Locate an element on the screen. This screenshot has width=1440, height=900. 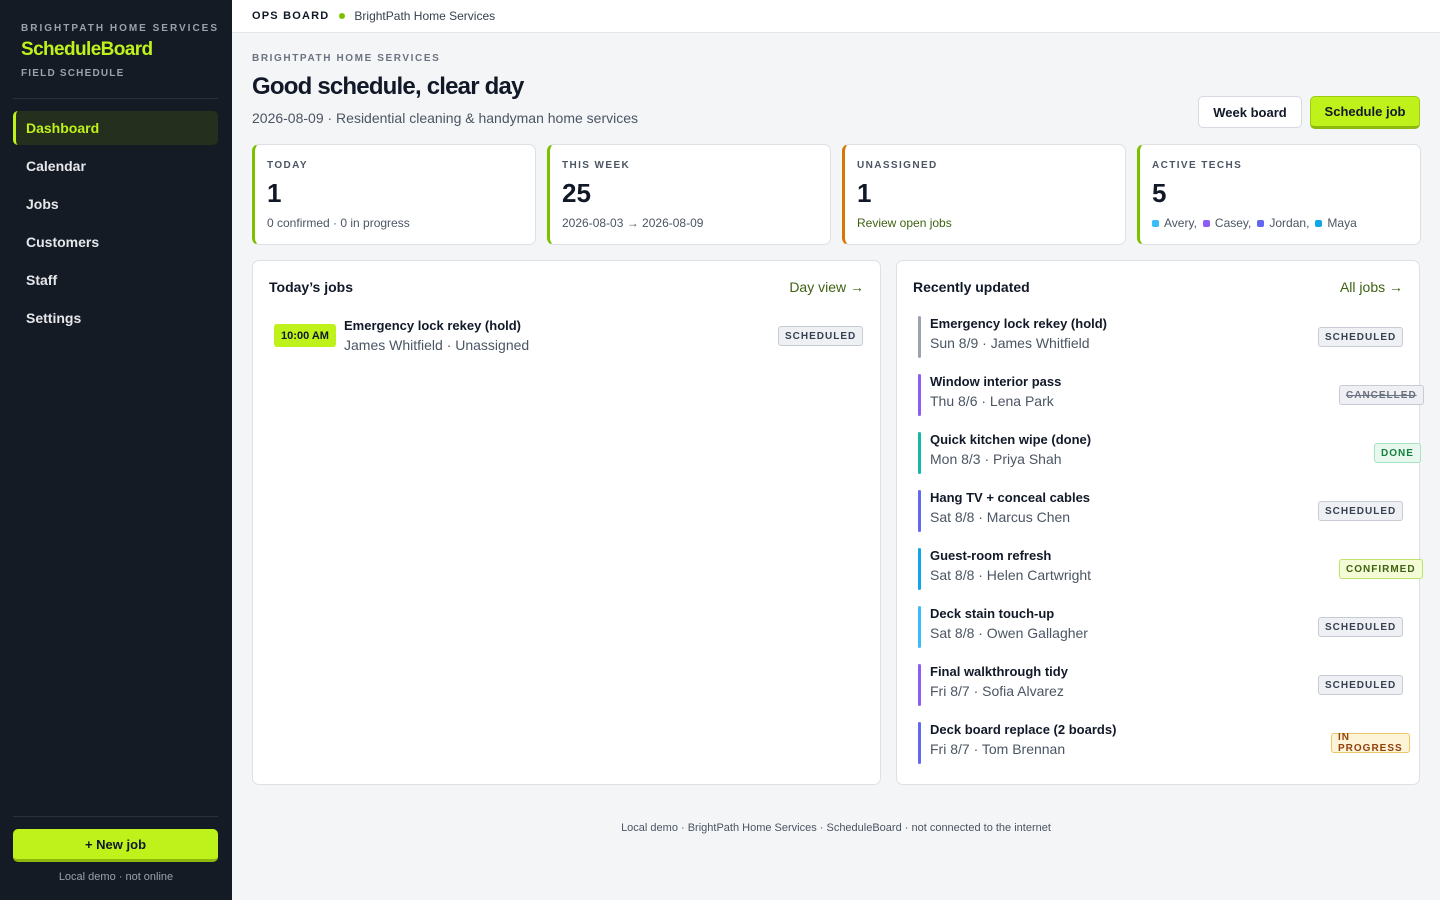
tech-list: Avery, Casey, Jordan, Maya is located at coordinates (1286, 223).